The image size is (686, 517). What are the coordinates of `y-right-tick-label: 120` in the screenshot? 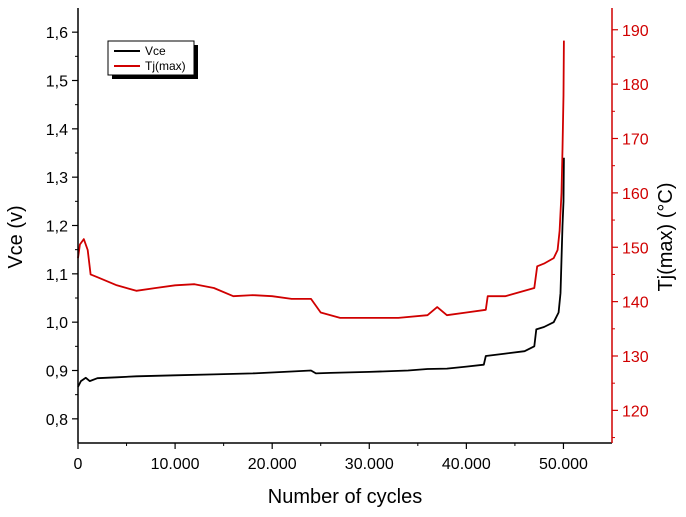 It's located at (635, 411).